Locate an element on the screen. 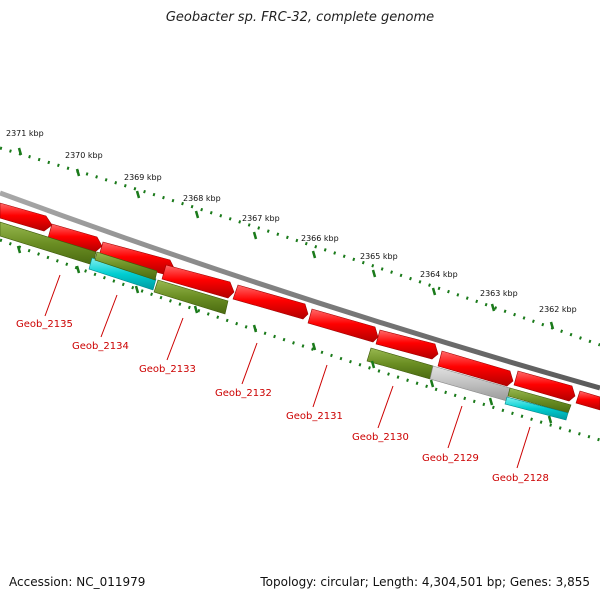  map-title: Geobacter sp. FRC-32, complete genome is located at coordinates (300, 17).